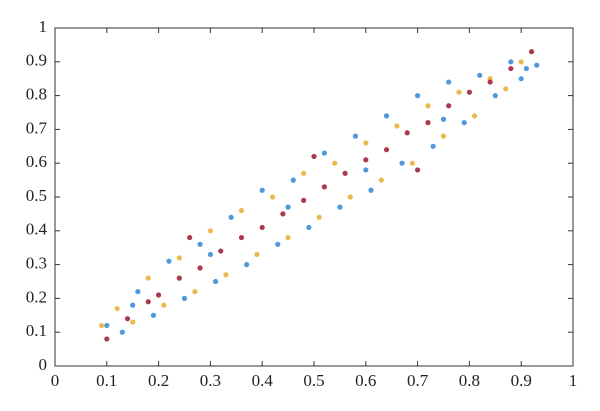  Describe the element at coordinates (36, 94) in the screenshot. I see `y-tick-label: 0.8` at that location.